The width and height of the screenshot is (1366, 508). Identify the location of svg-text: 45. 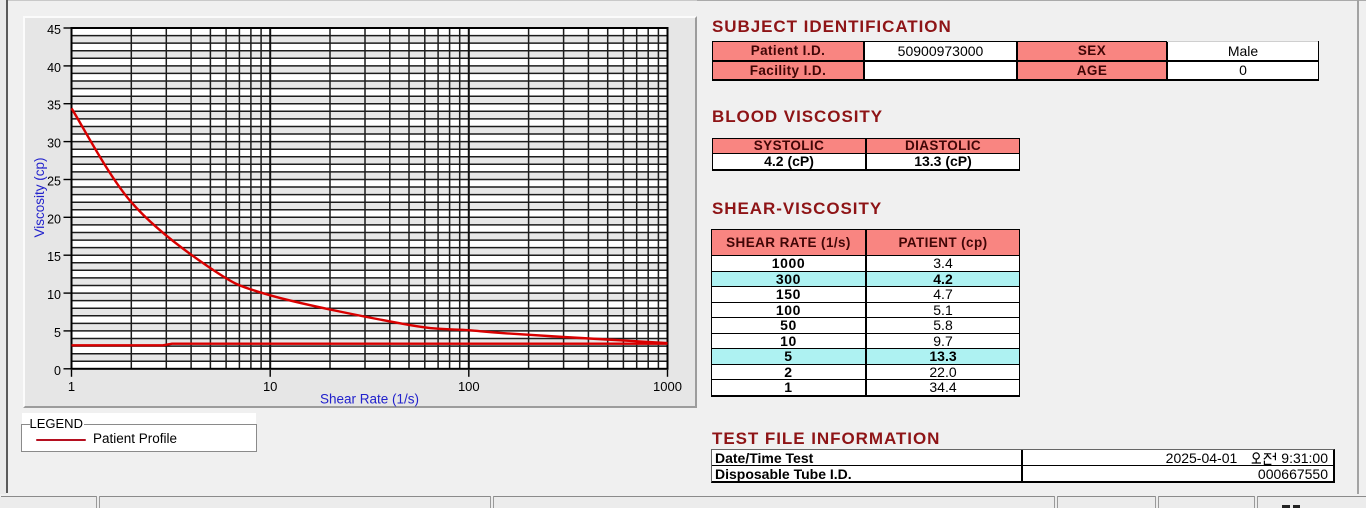
(54, 30).